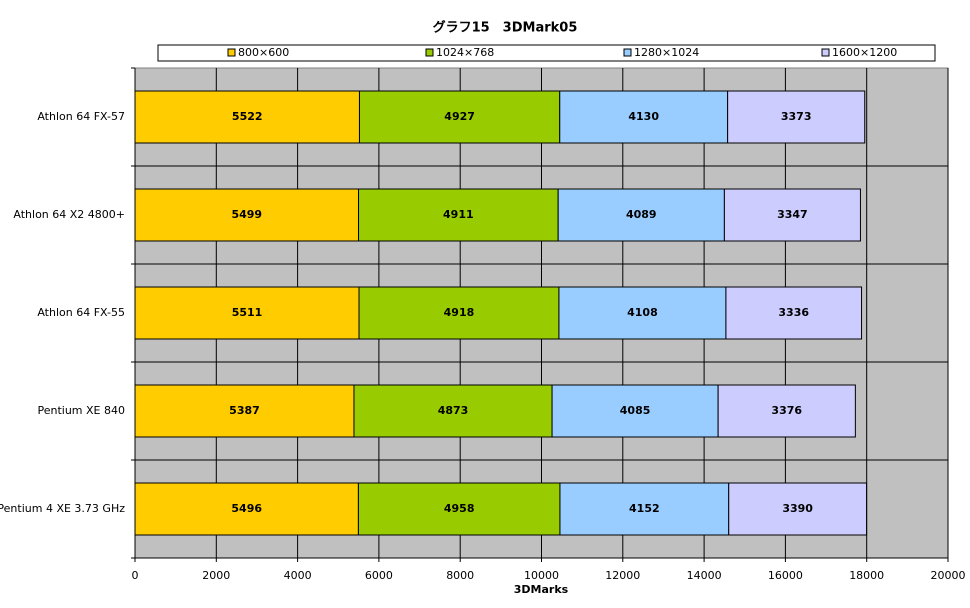 This screenshot has height=608, width=970. Describe the element at coordinates (216, 575) in the screenshot. I see `x-tick-label: 2000` at that location.